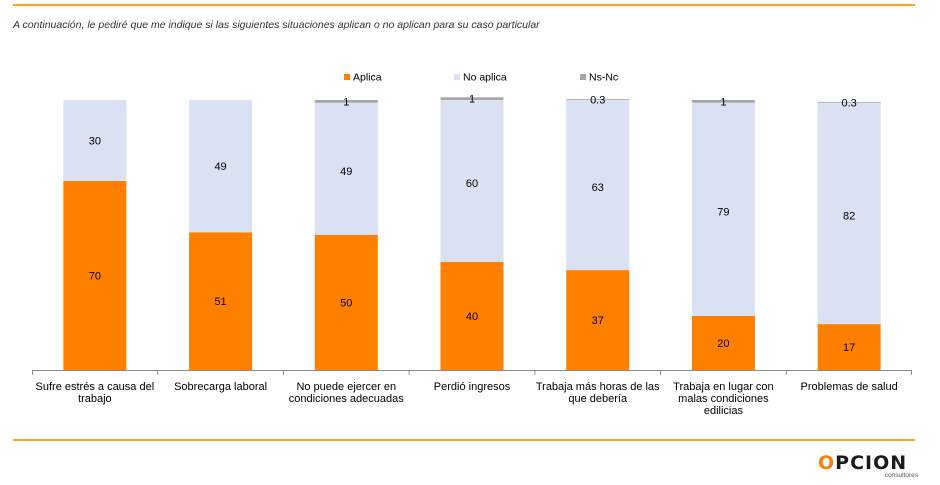  Describe the element at coordinates (464, 5) in the screenshot. I see `top-divider` at that location.